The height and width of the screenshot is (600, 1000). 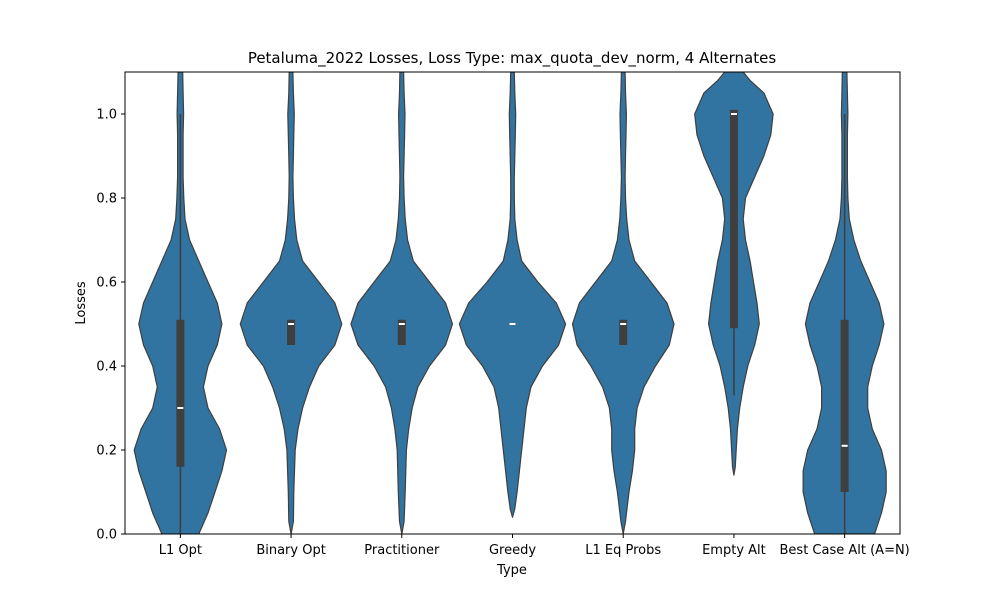 What do you see at coordinates (291, 550) in the screenshot?
I see `x-tick-label: Binary Opt` at bounding box center [291, 550].